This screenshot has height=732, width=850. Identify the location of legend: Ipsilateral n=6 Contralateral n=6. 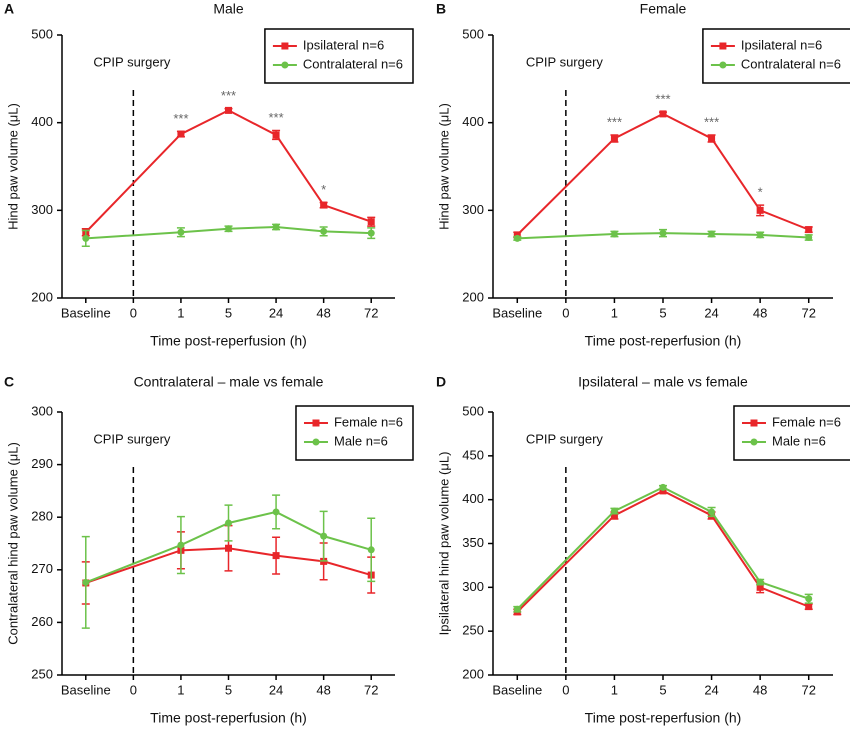
(339, 56).